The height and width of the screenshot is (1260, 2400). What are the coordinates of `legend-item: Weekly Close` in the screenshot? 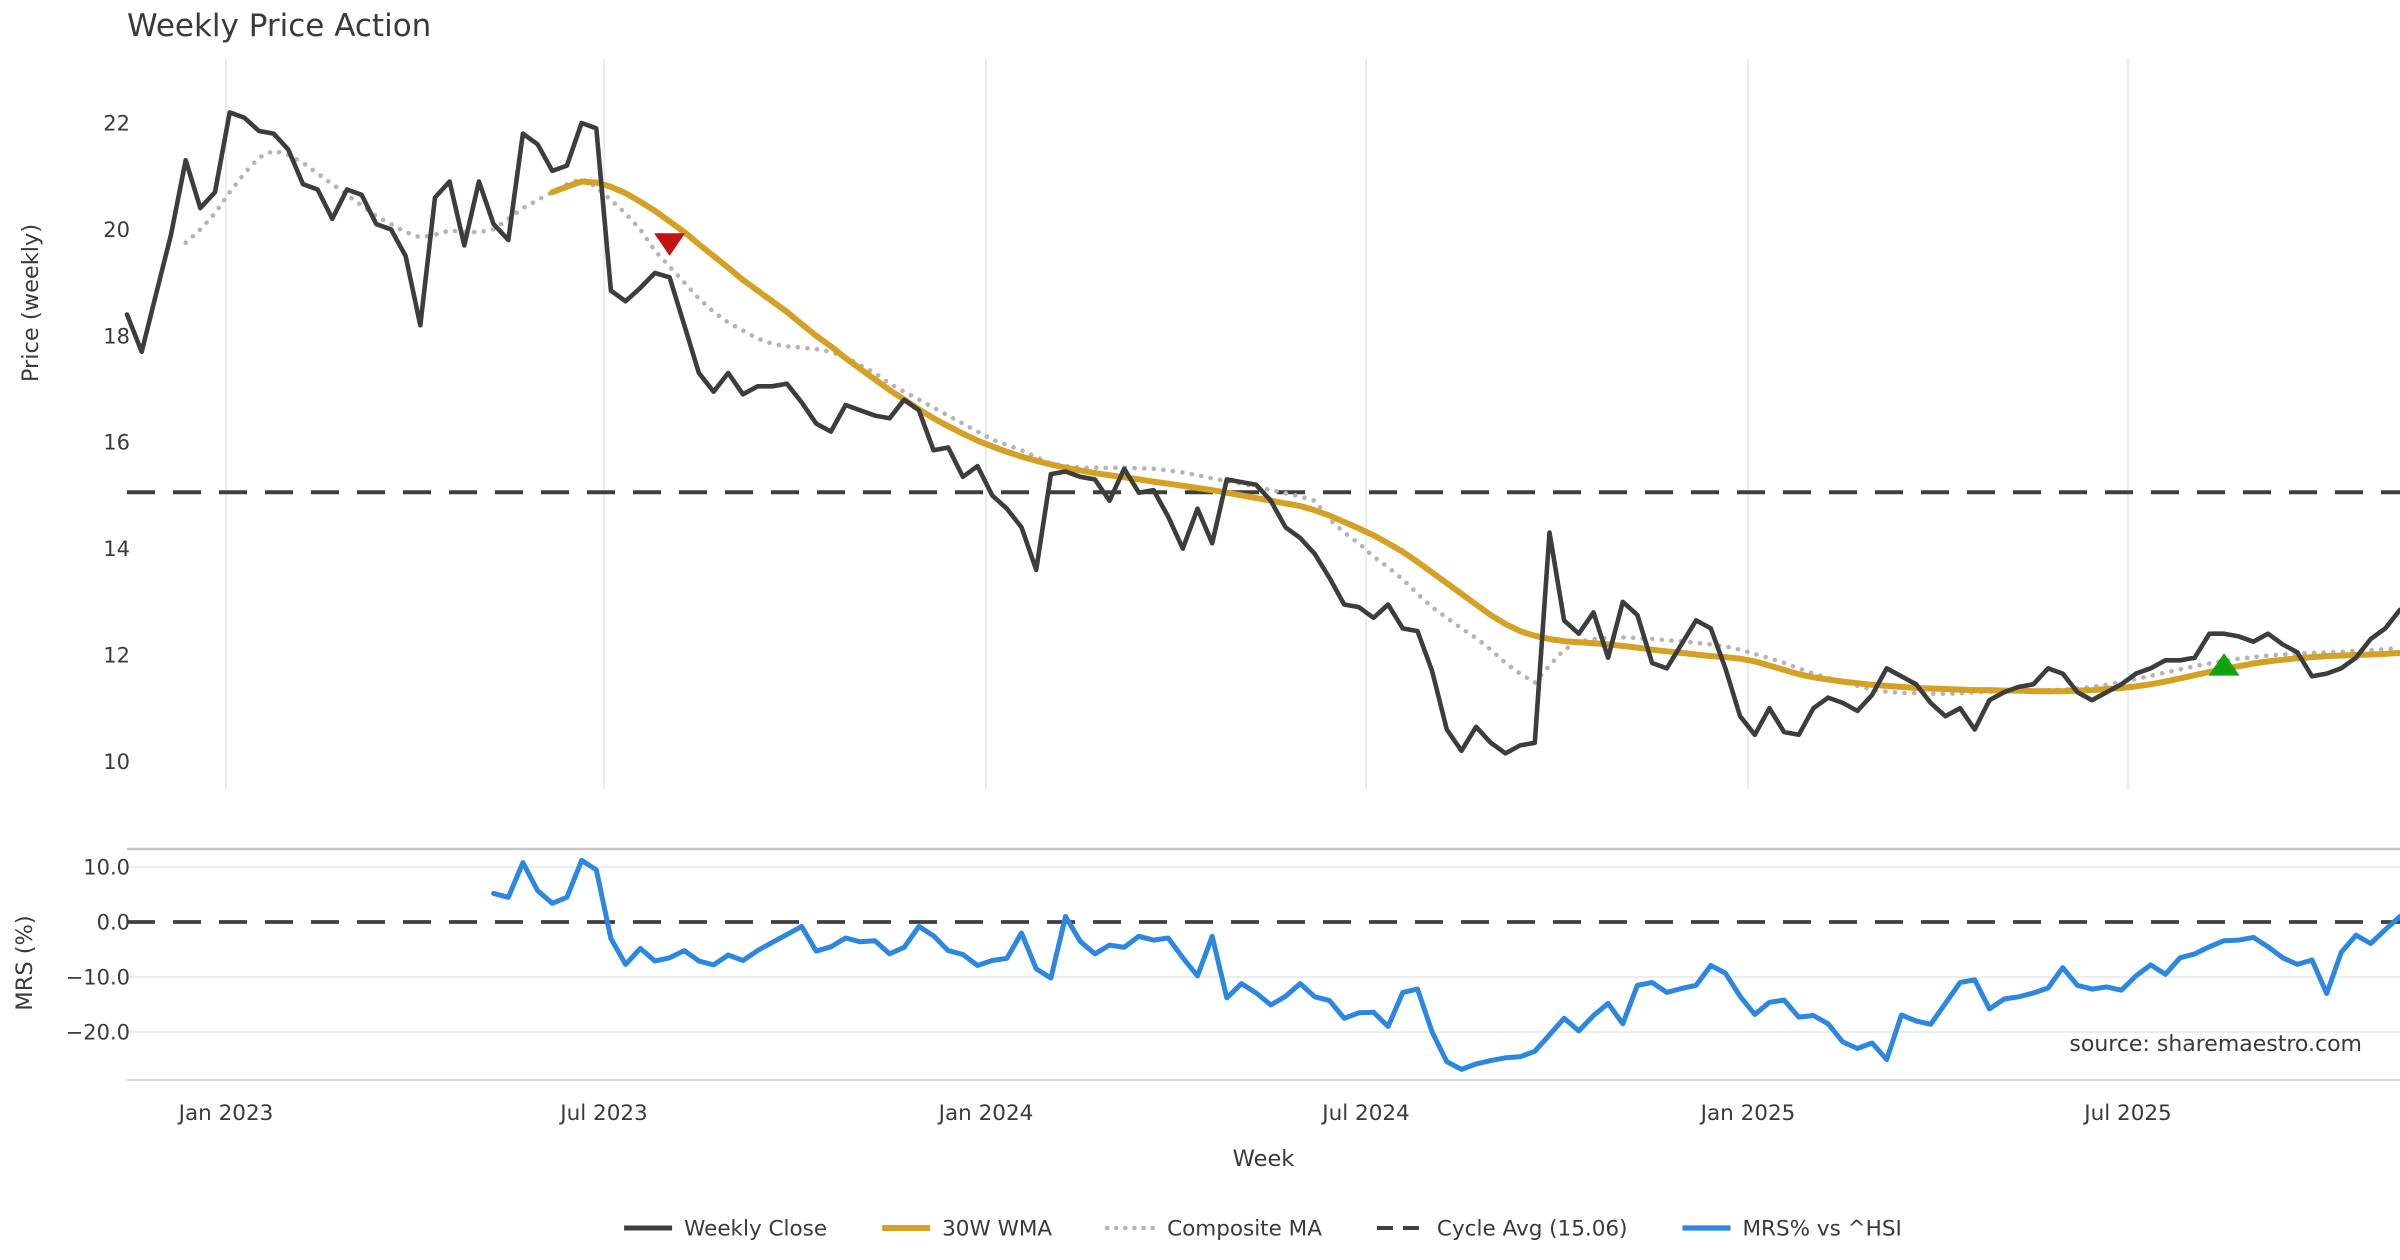 It's located at (725, 1229).